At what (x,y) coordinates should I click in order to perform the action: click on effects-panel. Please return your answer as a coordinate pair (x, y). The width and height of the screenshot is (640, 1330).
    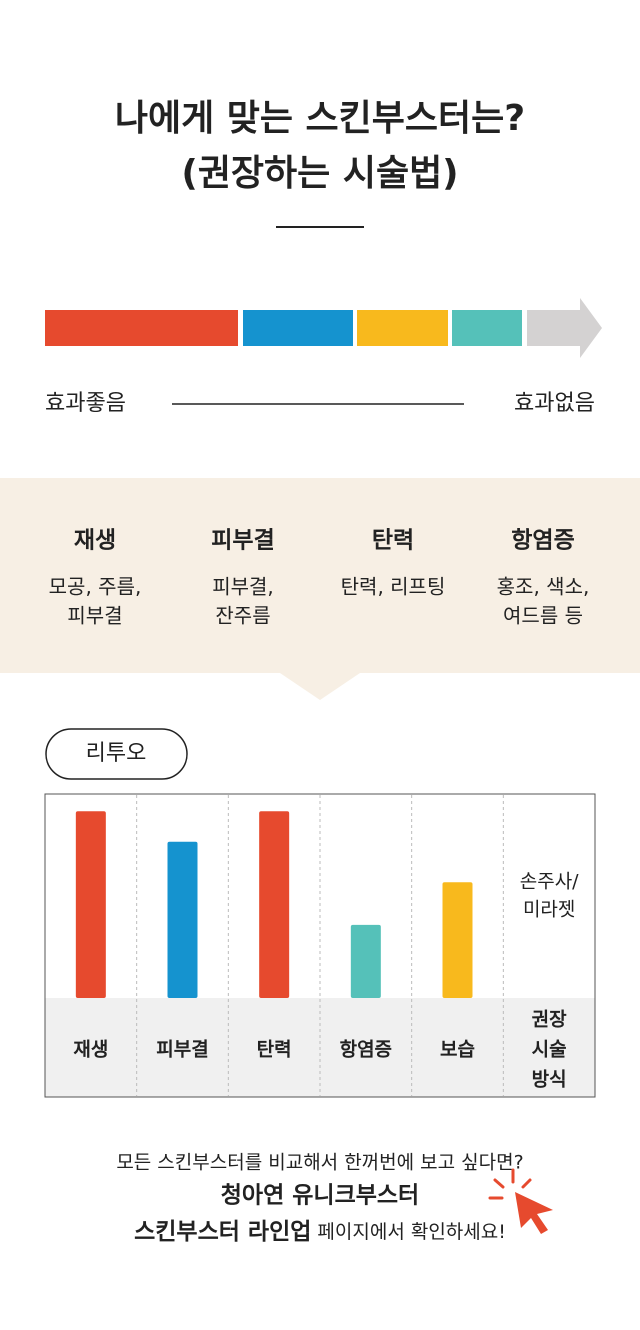
    Looking at the image, I should click on (320, 575).